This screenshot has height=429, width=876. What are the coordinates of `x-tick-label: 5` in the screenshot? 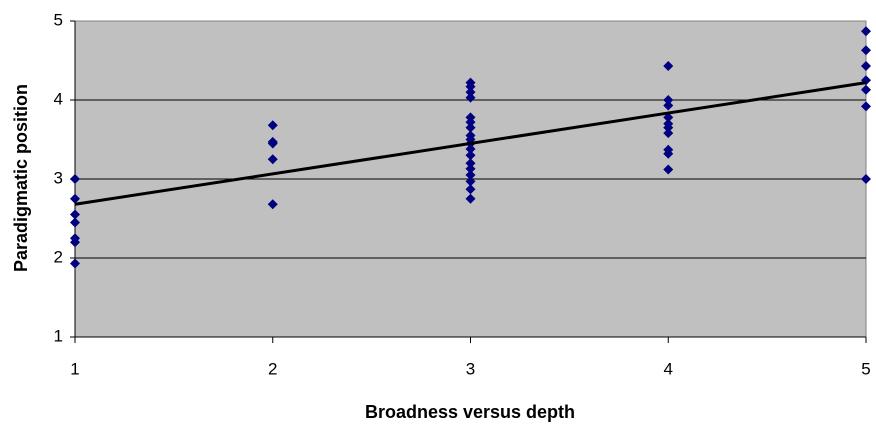 It's located at (865, 368).